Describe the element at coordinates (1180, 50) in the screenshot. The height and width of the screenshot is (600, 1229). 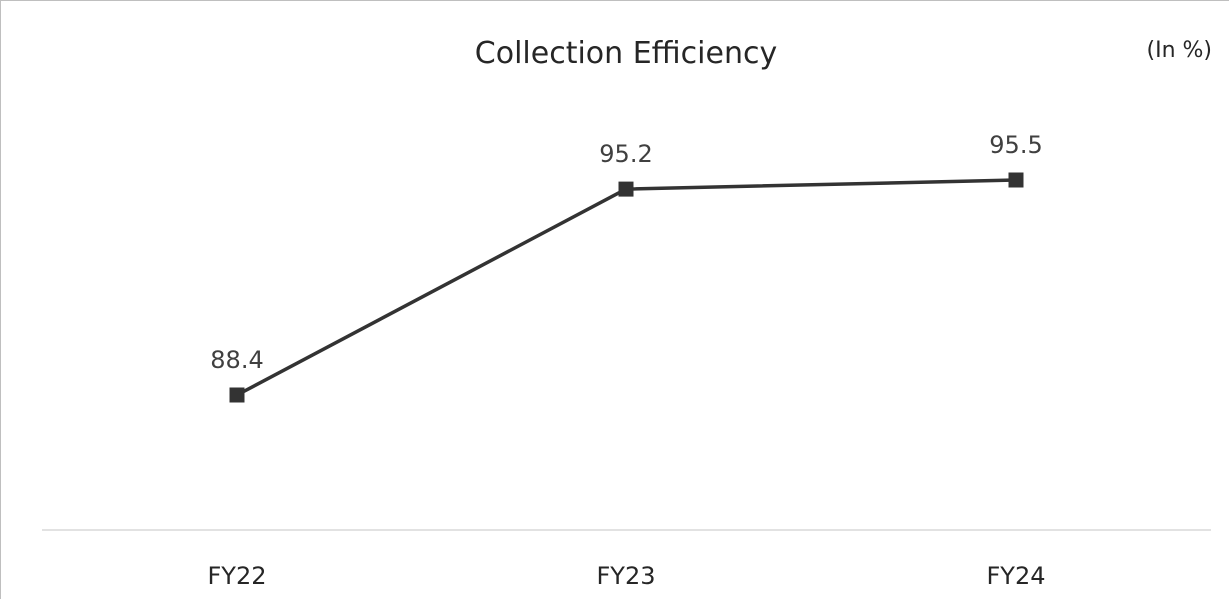
I see `unit-note: (In %)` at that location.